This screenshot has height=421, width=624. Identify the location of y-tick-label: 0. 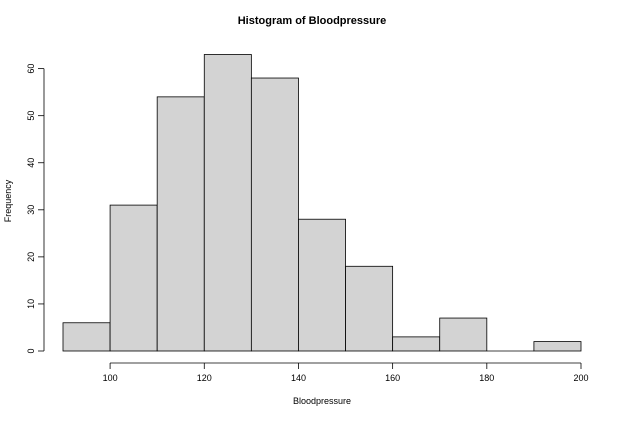
(31, 350).